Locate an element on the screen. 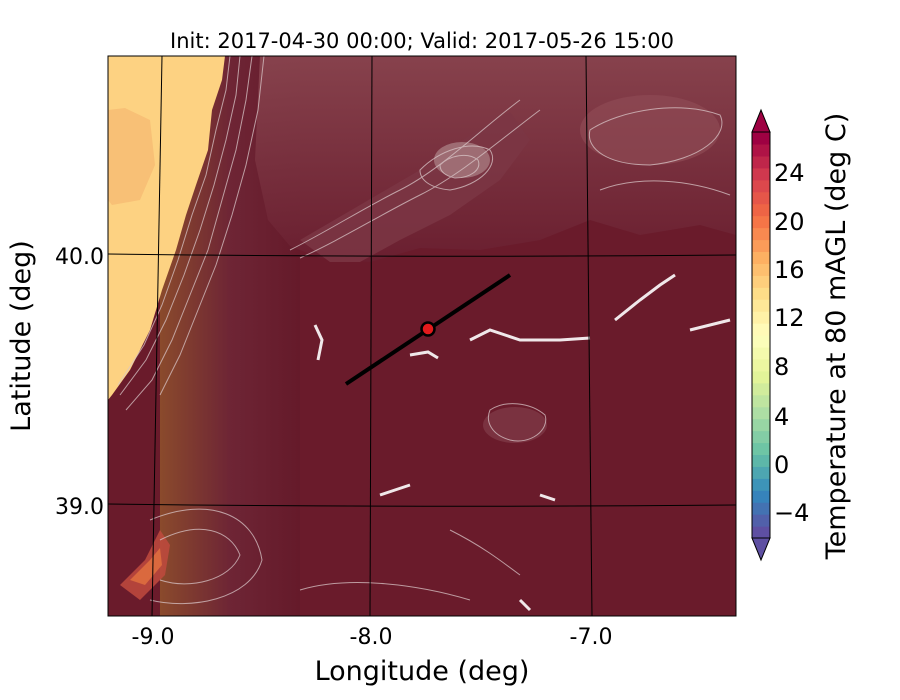 The width and height of the screenshot is (900, 700). colorbar-tick-label: 12 is located at coordinates (789, 318).